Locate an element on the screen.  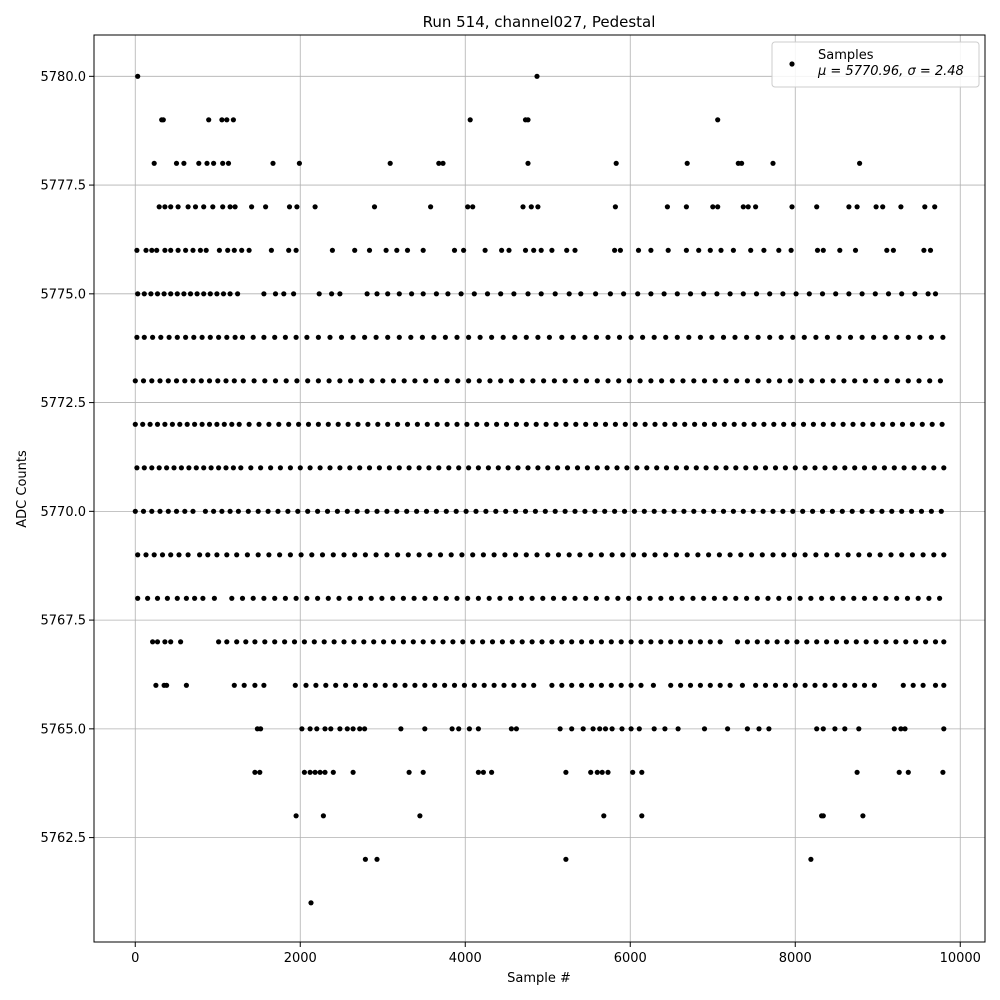
legend-label: Samples is located at coordinates (846, 55).